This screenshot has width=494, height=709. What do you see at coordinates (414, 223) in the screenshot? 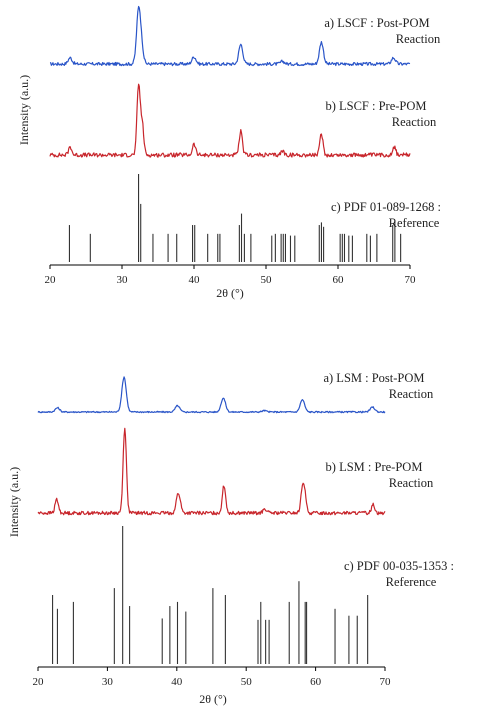
I see `series-label-lscf-ref-2: Reference` at bounding box center [414, 223].